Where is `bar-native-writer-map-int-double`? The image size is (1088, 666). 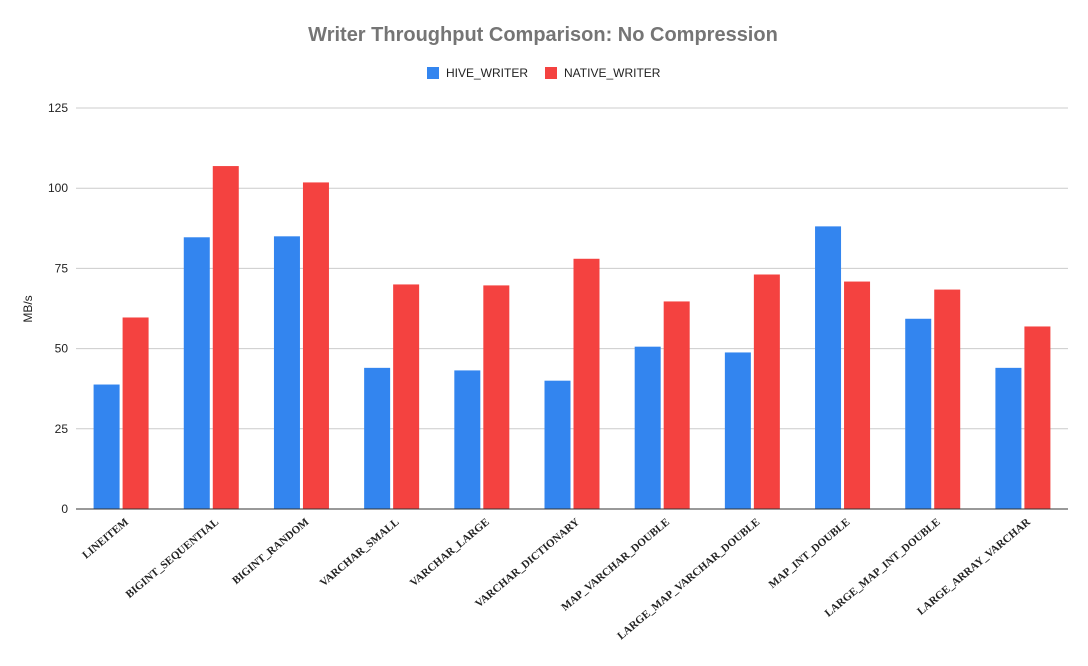
bar-native-writer-map-int-double is located at coordinates (857, 395).